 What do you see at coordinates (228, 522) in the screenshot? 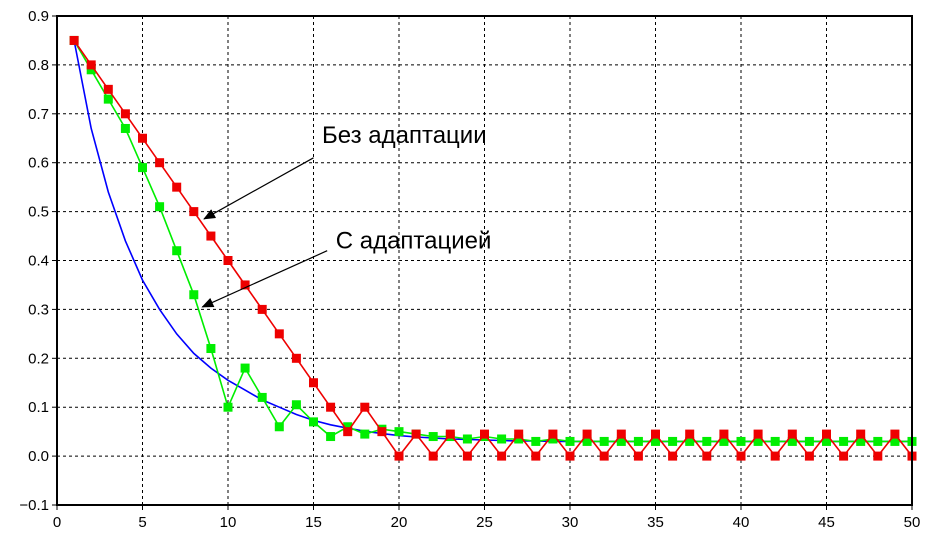
I see `x-tick-label: 10` at bounding box center [228, 522].